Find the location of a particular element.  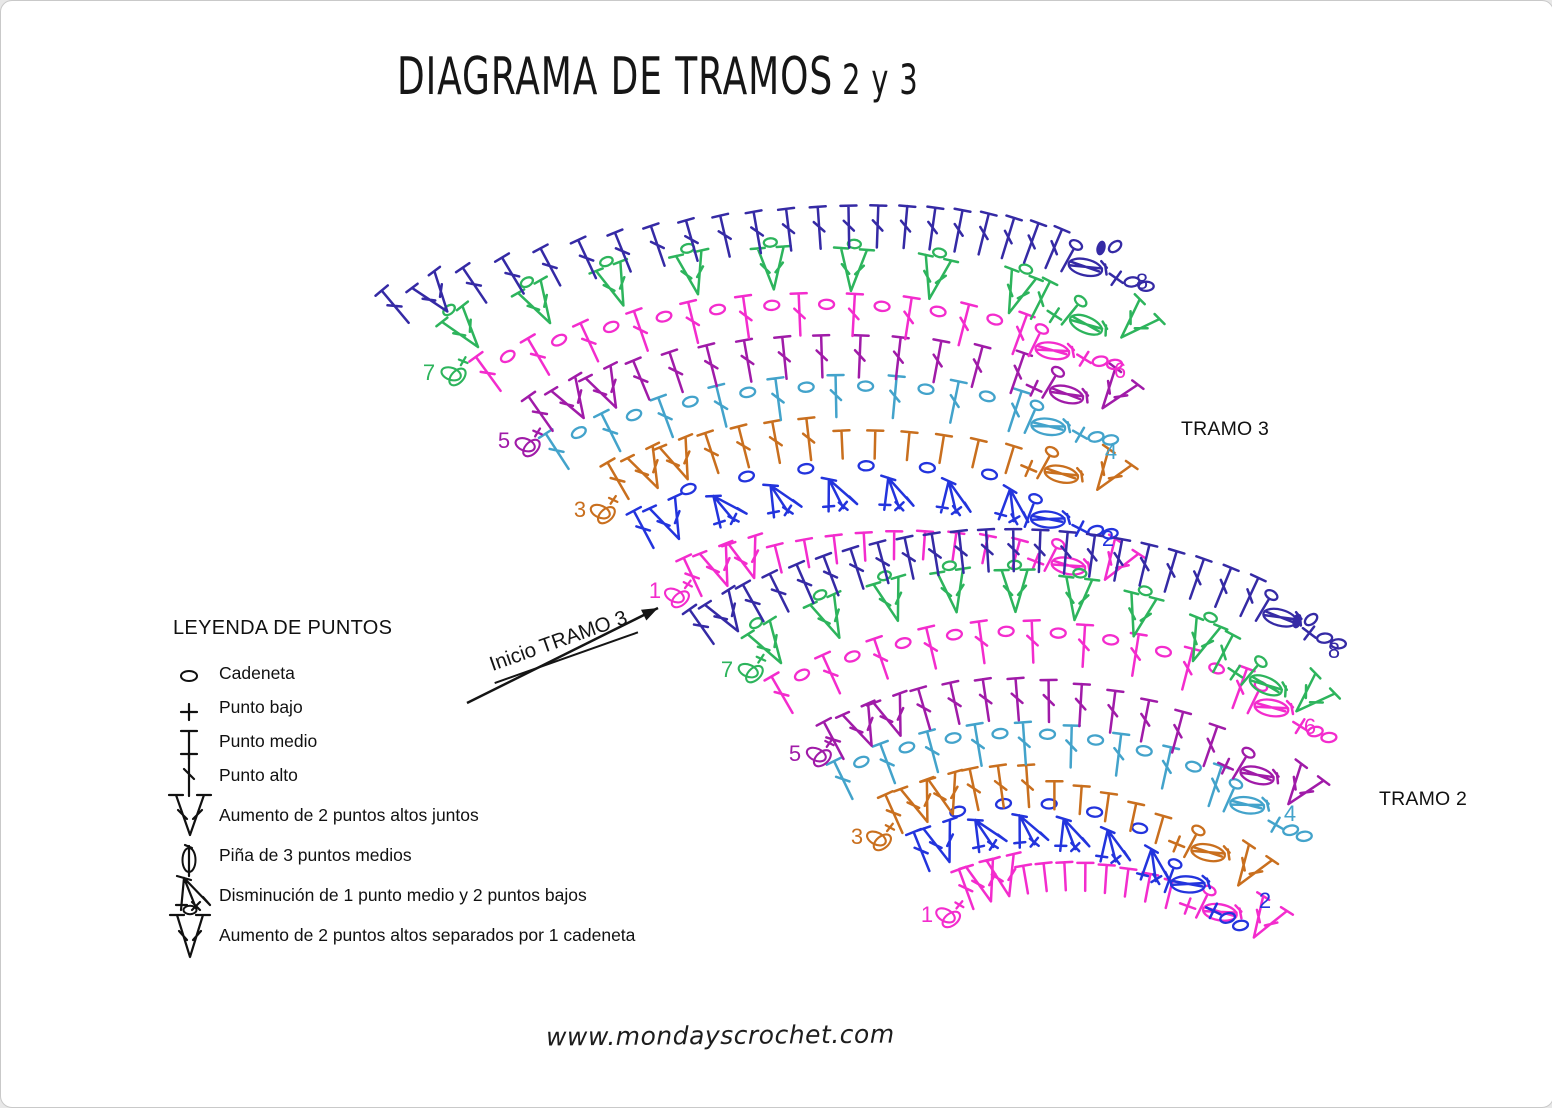

diagram-row-8: 8 is located at coordinates (1014, 595).